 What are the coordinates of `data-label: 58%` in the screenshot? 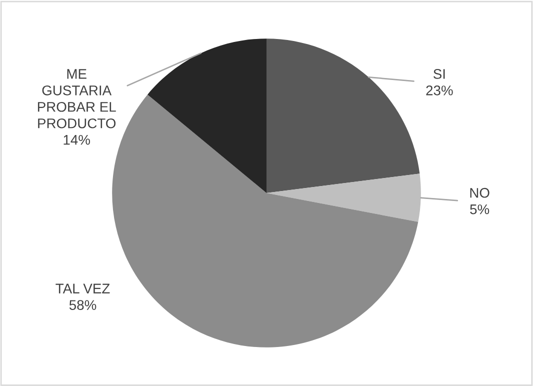 It's located at (82, 305).